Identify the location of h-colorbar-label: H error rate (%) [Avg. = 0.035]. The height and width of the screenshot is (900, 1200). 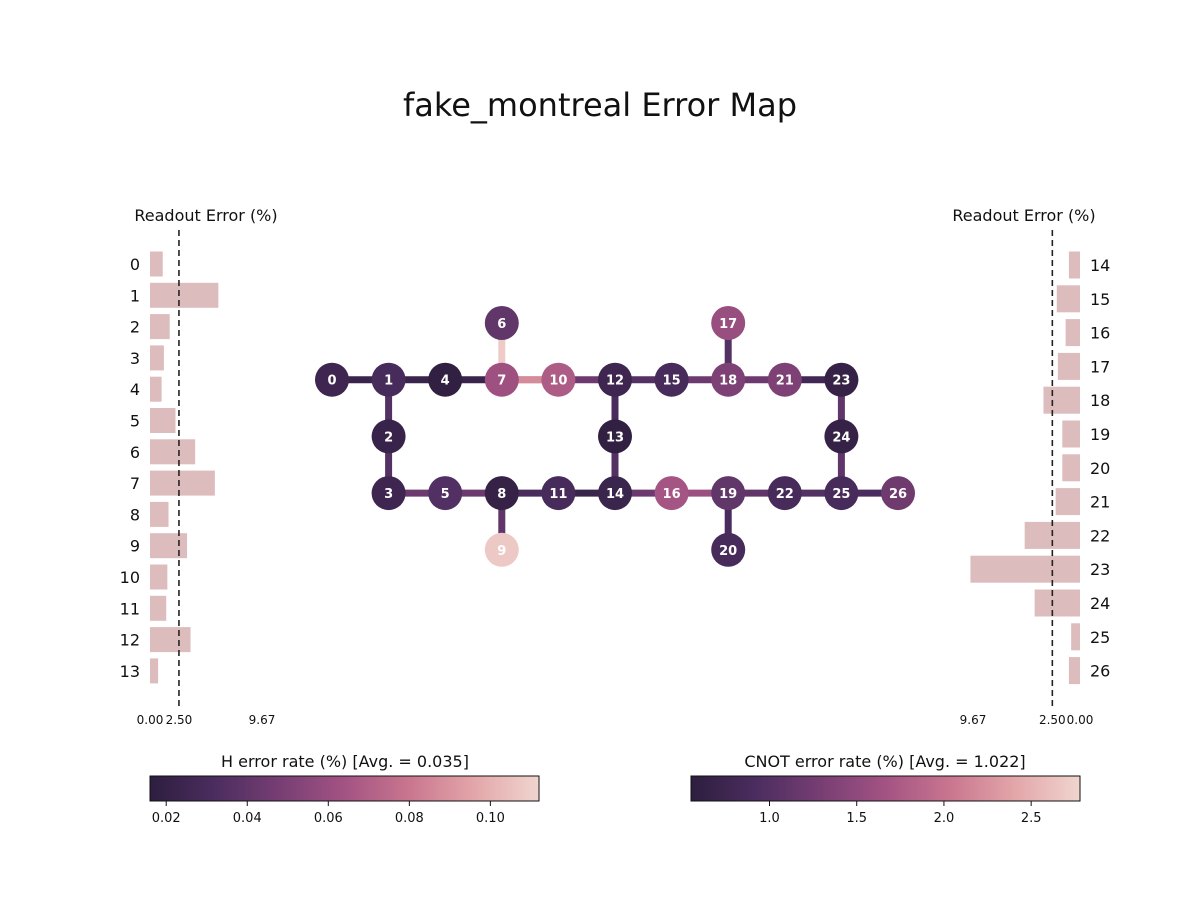
(345, 761).